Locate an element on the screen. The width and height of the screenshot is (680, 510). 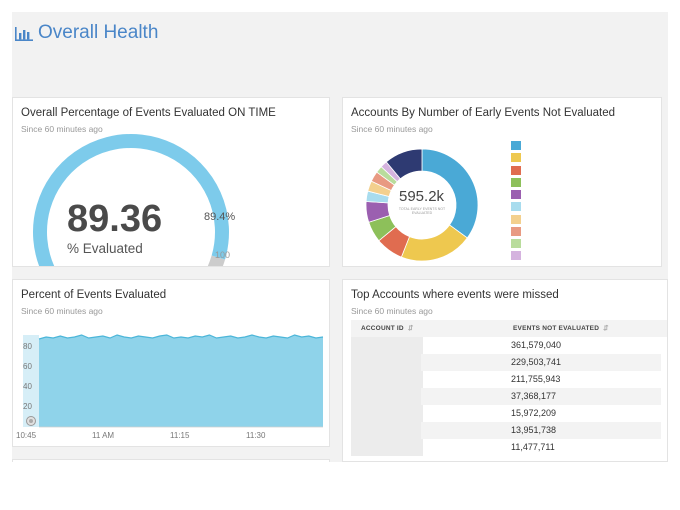
gauge-chart is located at coordinates (131, 200).